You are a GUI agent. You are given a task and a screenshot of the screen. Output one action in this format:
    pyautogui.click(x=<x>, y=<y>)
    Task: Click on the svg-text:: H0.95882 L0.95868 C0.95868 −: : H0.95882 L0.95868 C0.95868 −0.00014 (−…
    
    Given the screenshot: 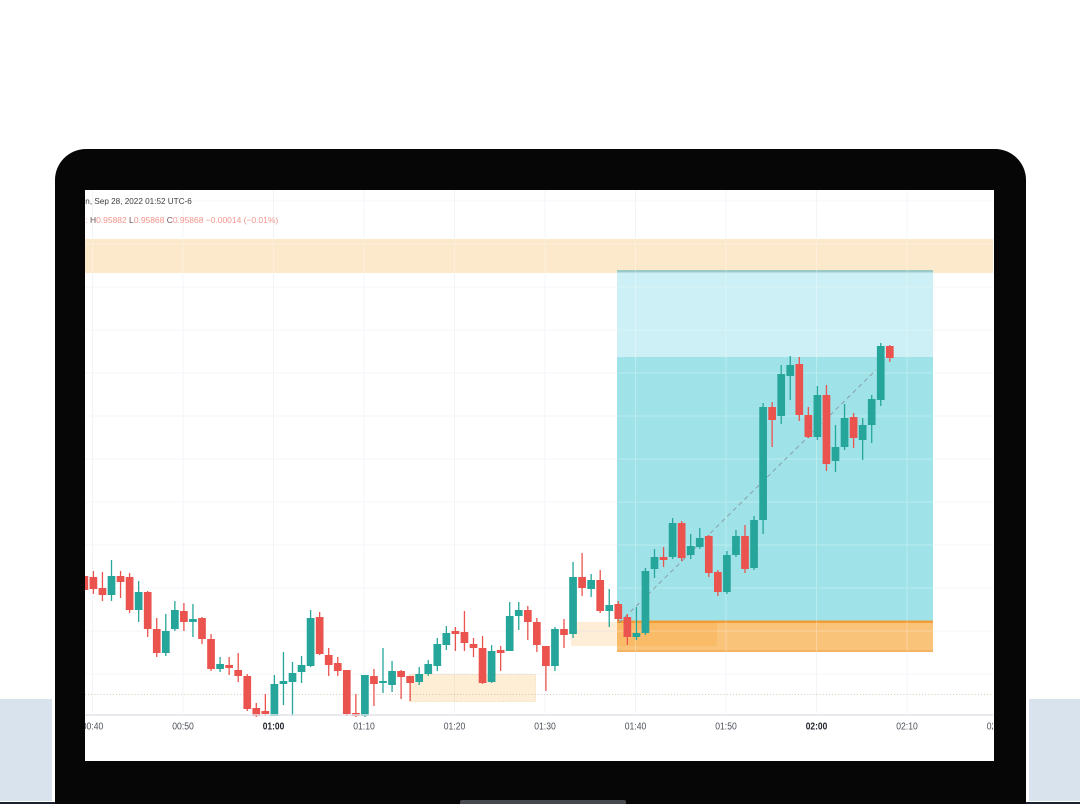 What is the action you would take?
    pyautogui.click(x=181, y=220)
    